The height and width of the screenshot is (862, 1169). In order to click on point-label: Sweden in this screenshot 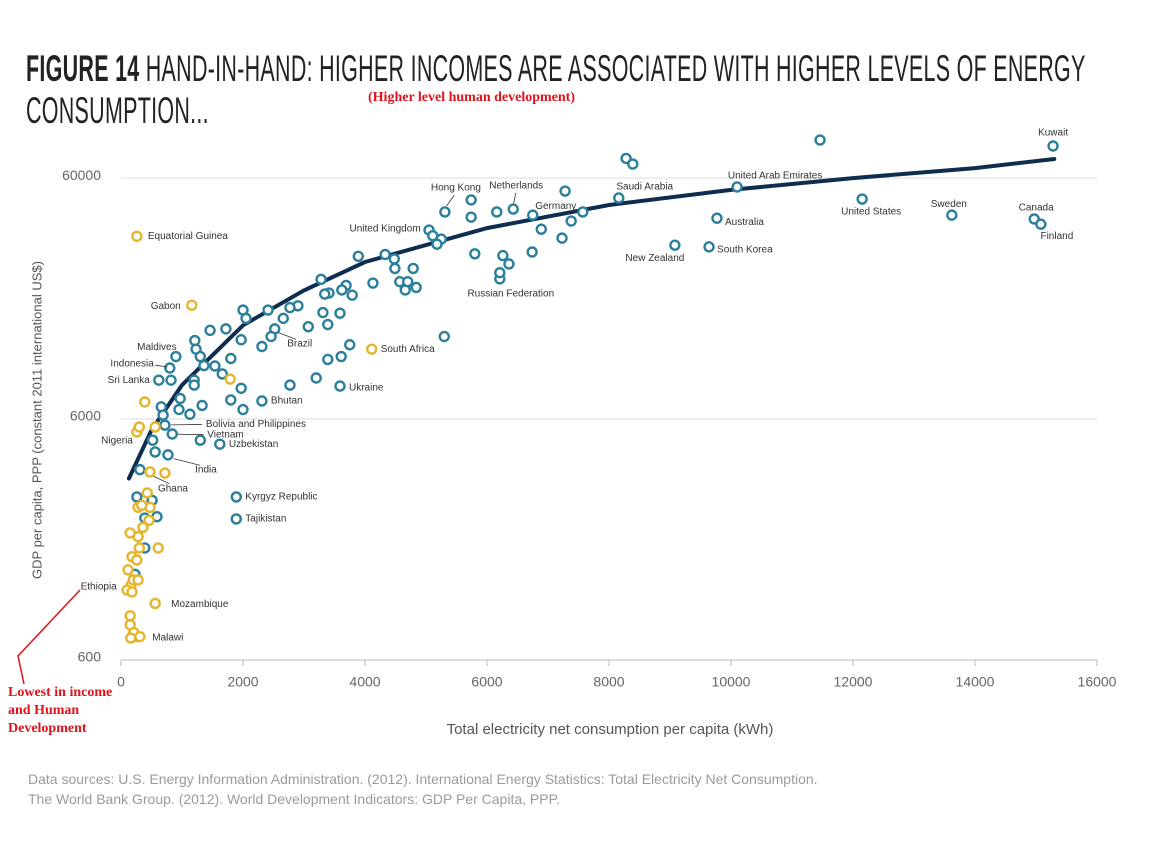, I will do `click(949, 204)`.